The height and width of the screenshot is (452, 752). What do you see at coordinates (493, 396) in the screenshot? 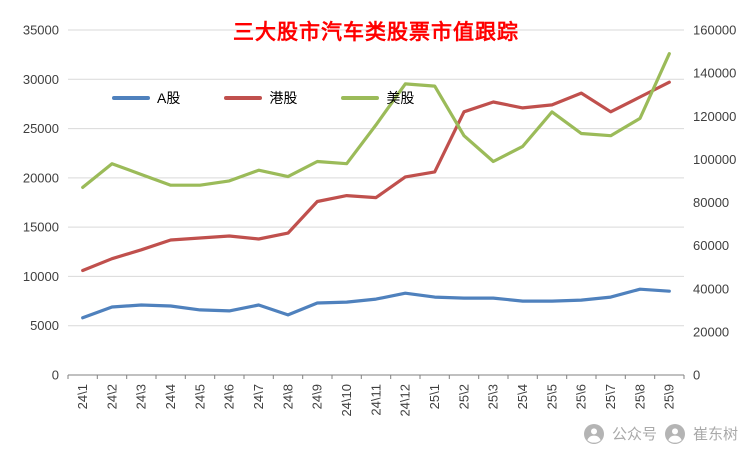
I see `svg-text: 25\3` at bounding box center [493, 396].